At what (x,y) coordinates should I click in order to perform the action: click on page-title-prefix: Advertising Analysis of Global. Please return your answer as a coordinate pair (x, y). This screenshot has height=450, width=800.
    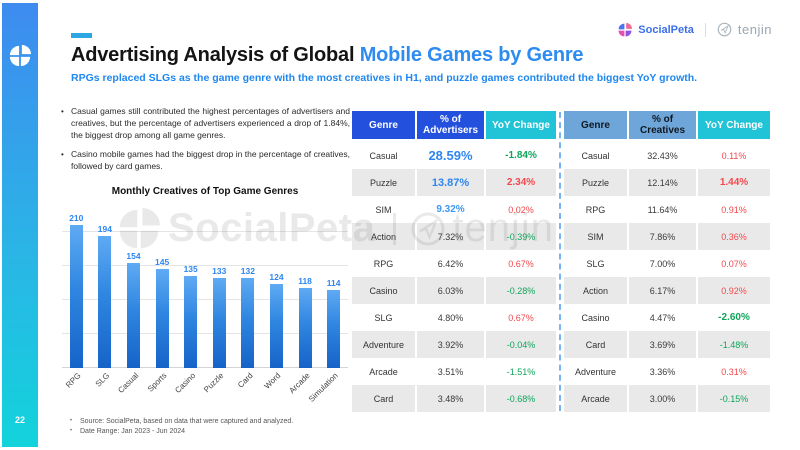
    Looking at the image, I should click on (215, 55).